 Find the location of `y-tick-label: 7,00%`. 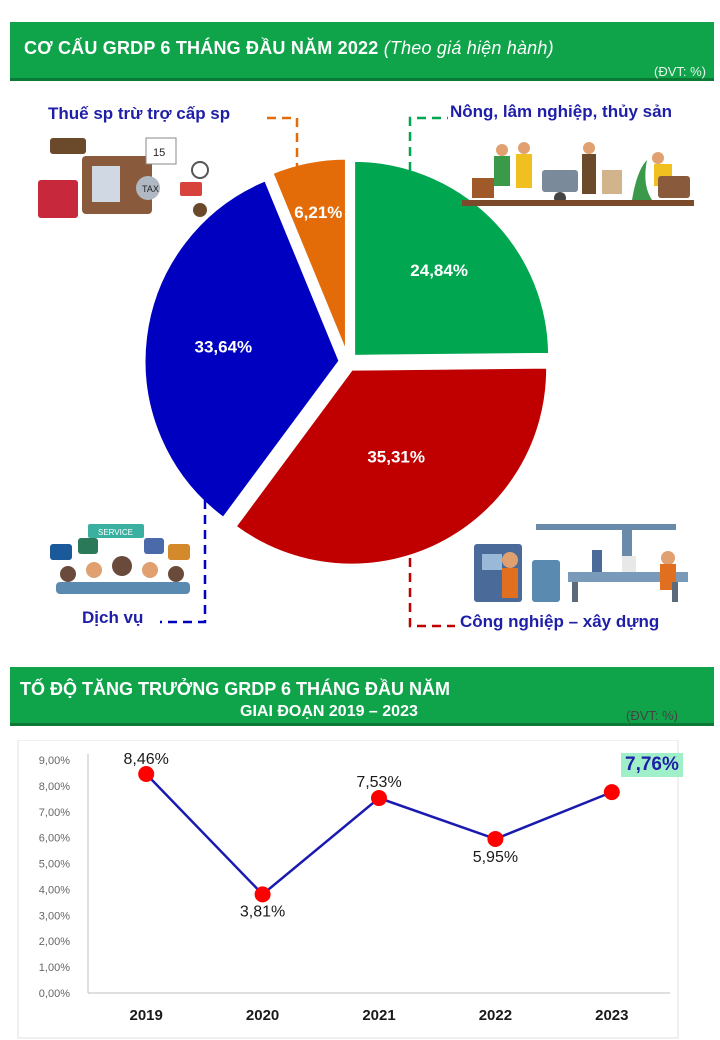

y-tick-label: 7,00% is located at coordinates (54, 813).